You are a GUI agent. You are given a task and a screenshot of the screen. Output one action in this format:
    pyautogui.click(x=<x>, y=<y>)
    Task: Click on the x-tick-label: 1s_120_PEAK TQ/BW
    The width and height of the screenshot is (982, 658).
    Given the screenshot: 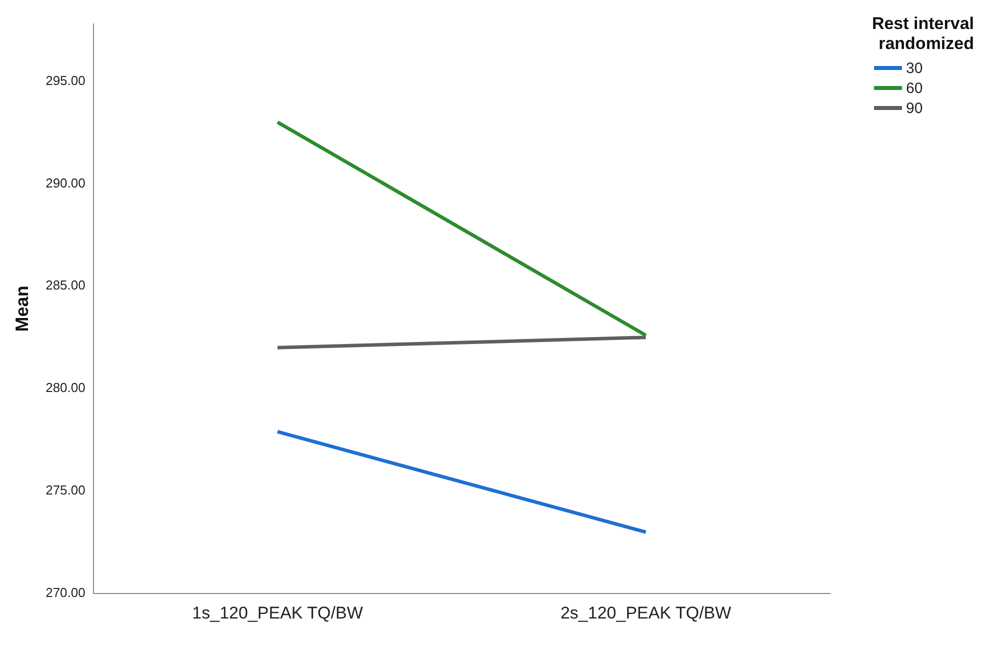 What is the action you would take?
    pyautogui.click(x=277, y=612)
    